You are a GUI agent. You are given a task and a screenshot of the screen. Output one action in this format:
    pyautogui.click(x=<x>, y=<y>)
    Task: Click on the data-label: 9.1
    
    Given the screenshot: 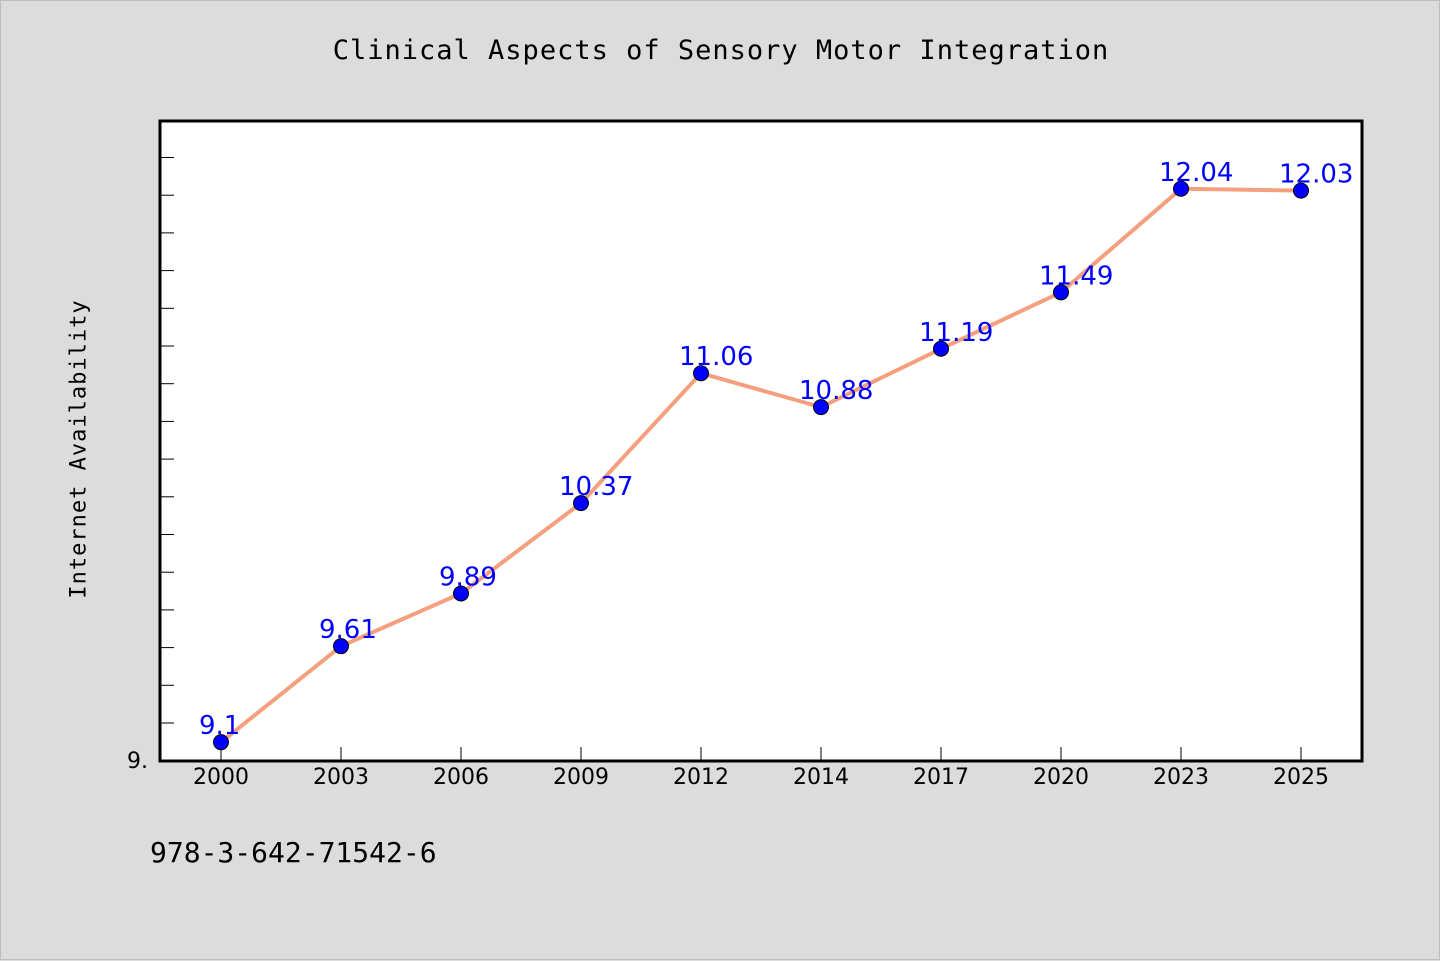 What is the action you would take?
    pyautogui.click(x=219, y=726)
    